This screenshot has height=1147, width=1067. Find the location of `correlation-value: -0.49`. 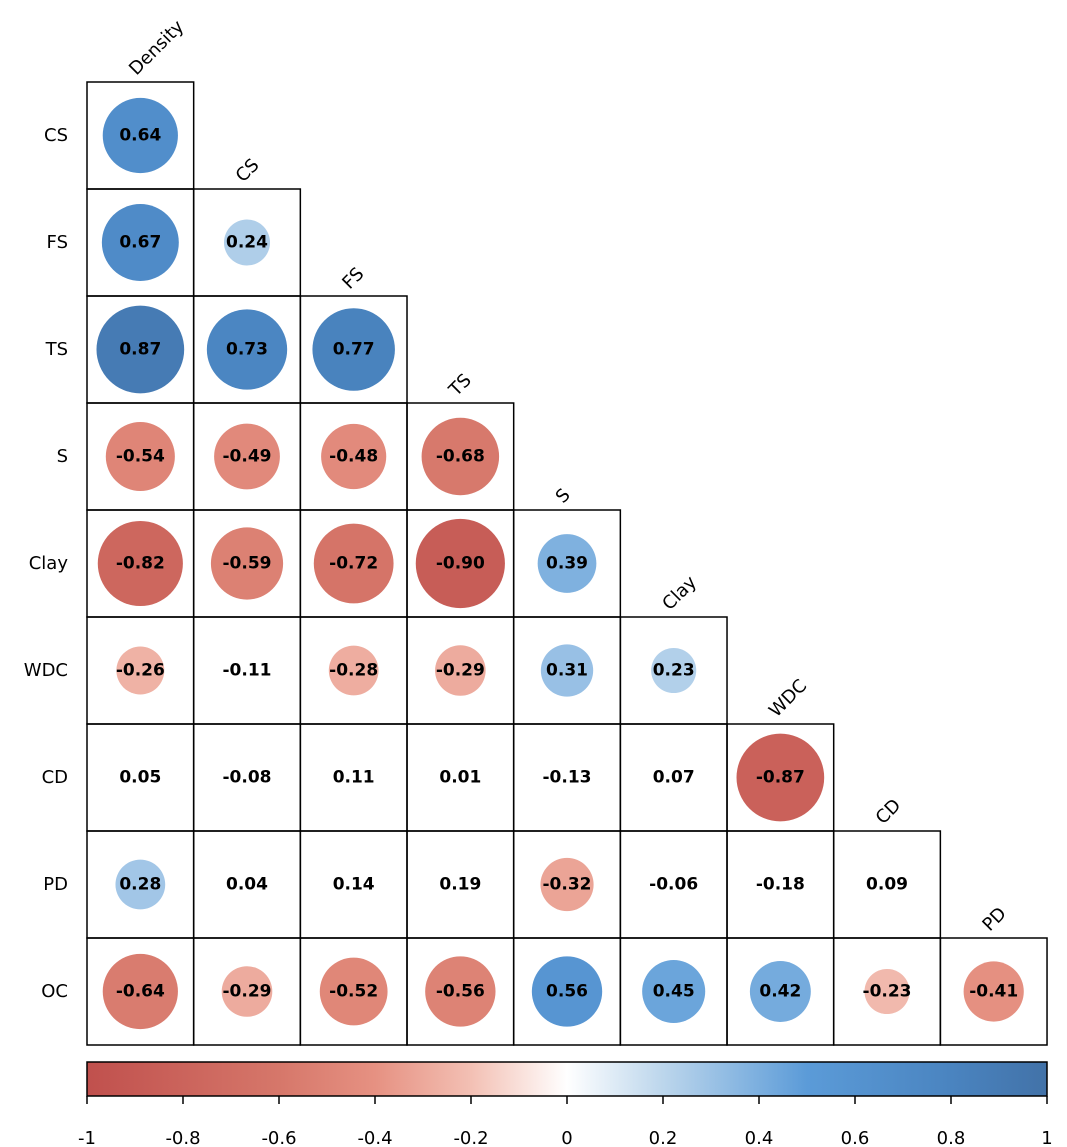

correlation-value: -0.49 is located at coordinates (247, 457).